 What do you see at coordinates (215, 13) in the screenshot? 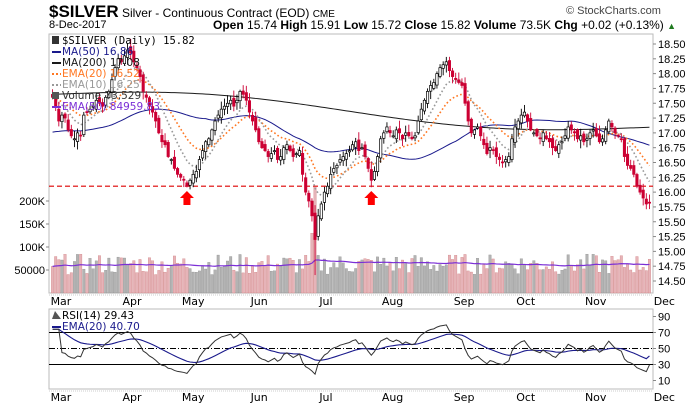
I see `description: Silver - Continuous Contract (EOD)` at bounding box center [215, 13].